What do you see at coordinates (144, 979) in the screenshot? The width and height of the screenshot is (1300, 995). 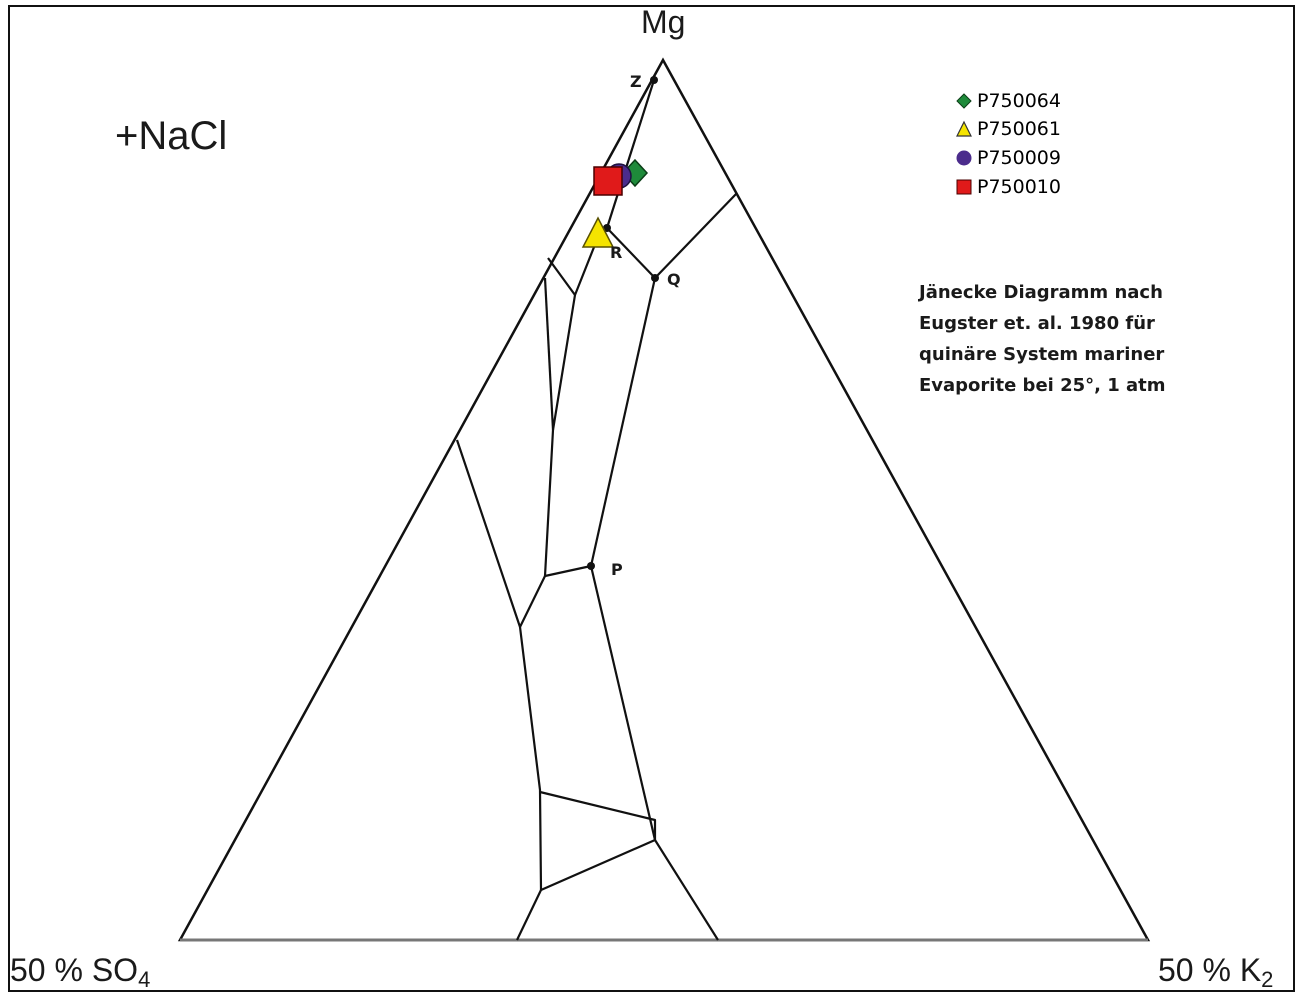 I see `vertex-label-so4-subscript: 4` at bounding box center [144, 979].